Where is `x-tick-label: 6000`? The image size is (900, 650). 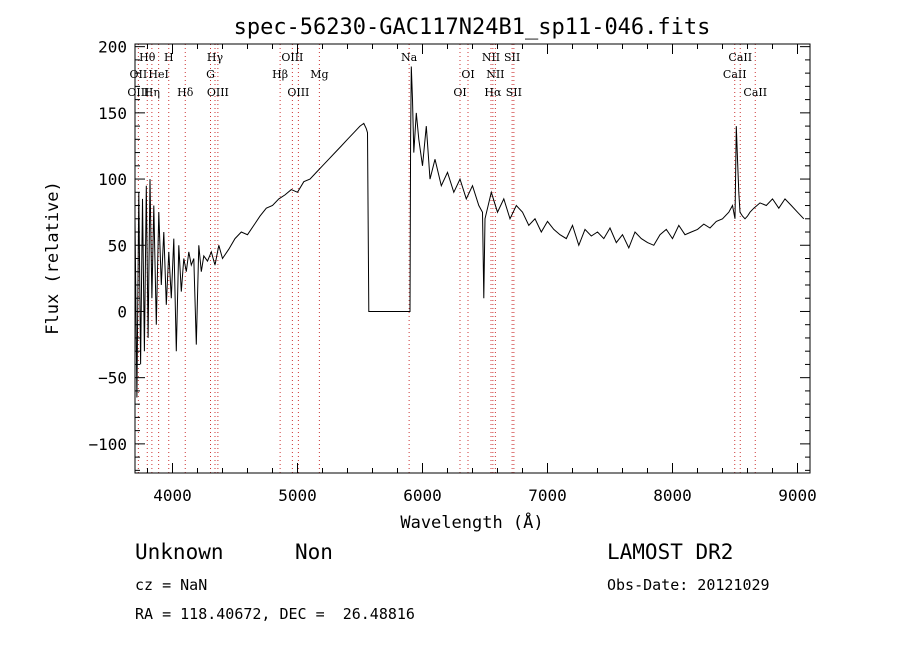
x-tick-label: 6000 is located at coordinates (422, 495).